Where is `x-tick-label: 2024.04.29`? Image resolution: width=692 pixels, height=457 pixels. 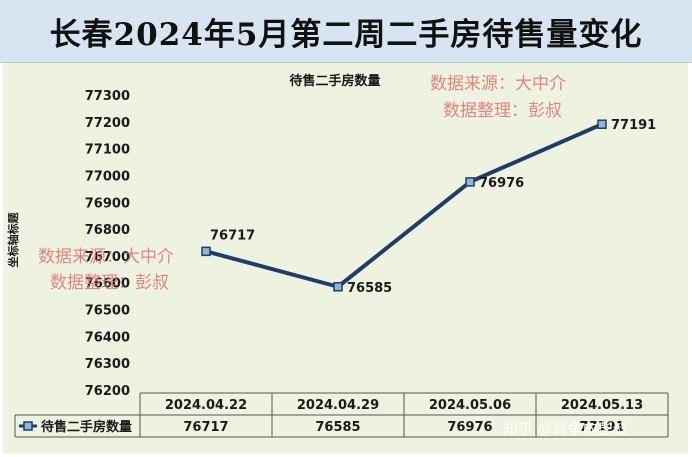 x-tick-label: 2024.04.29 is located at coordinates (338, 405).